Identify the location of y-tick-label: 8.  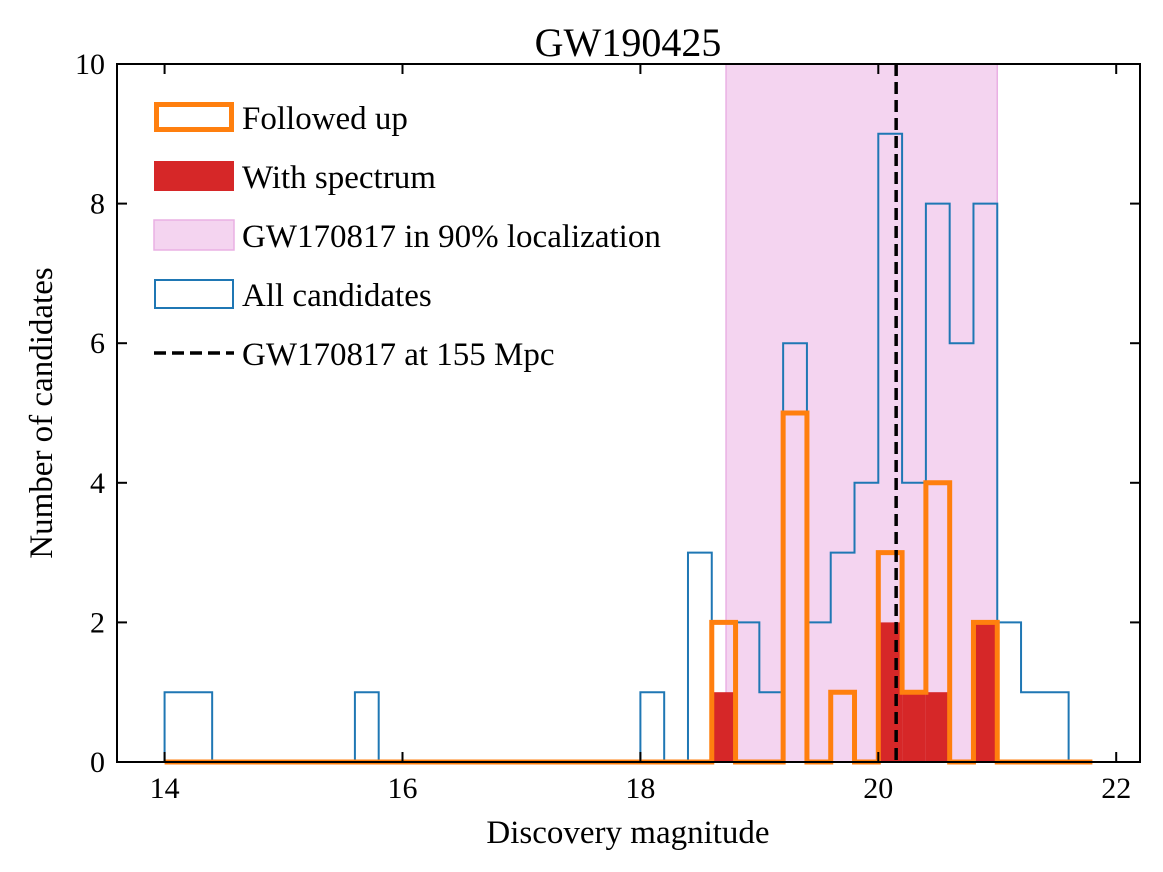
(97, 204).